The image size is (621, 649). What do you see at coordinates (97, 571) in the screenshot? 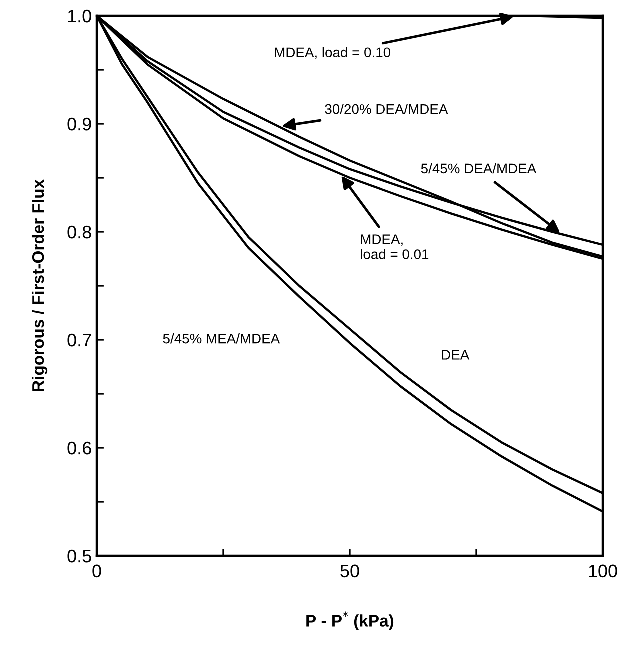
I see `x-tick-label: 0` at bounding box center [97, 571].